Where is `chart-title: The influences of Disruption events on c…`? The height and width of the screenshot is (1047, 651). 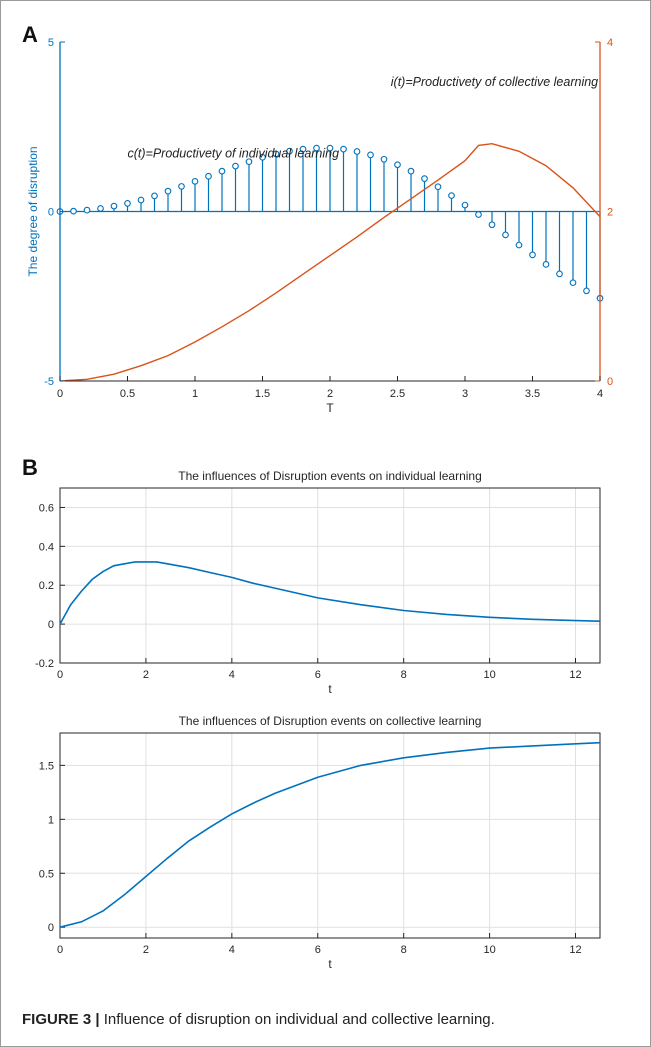 chart-title: The influences of Disruption events on c… is located at coordinates (330, 721).